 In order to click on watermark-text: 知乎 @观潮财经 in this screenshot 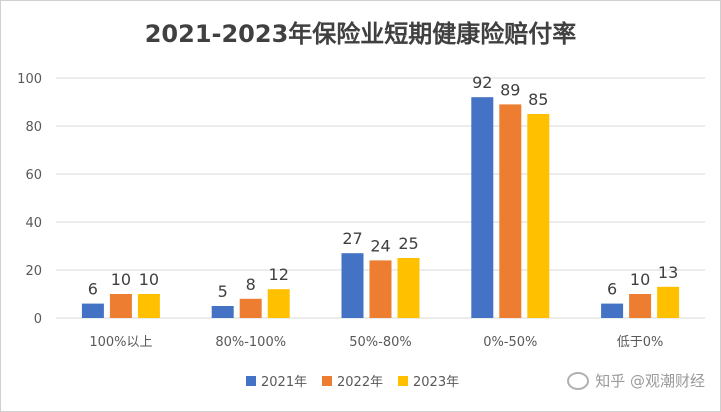, I will do `click(650, 381)`.